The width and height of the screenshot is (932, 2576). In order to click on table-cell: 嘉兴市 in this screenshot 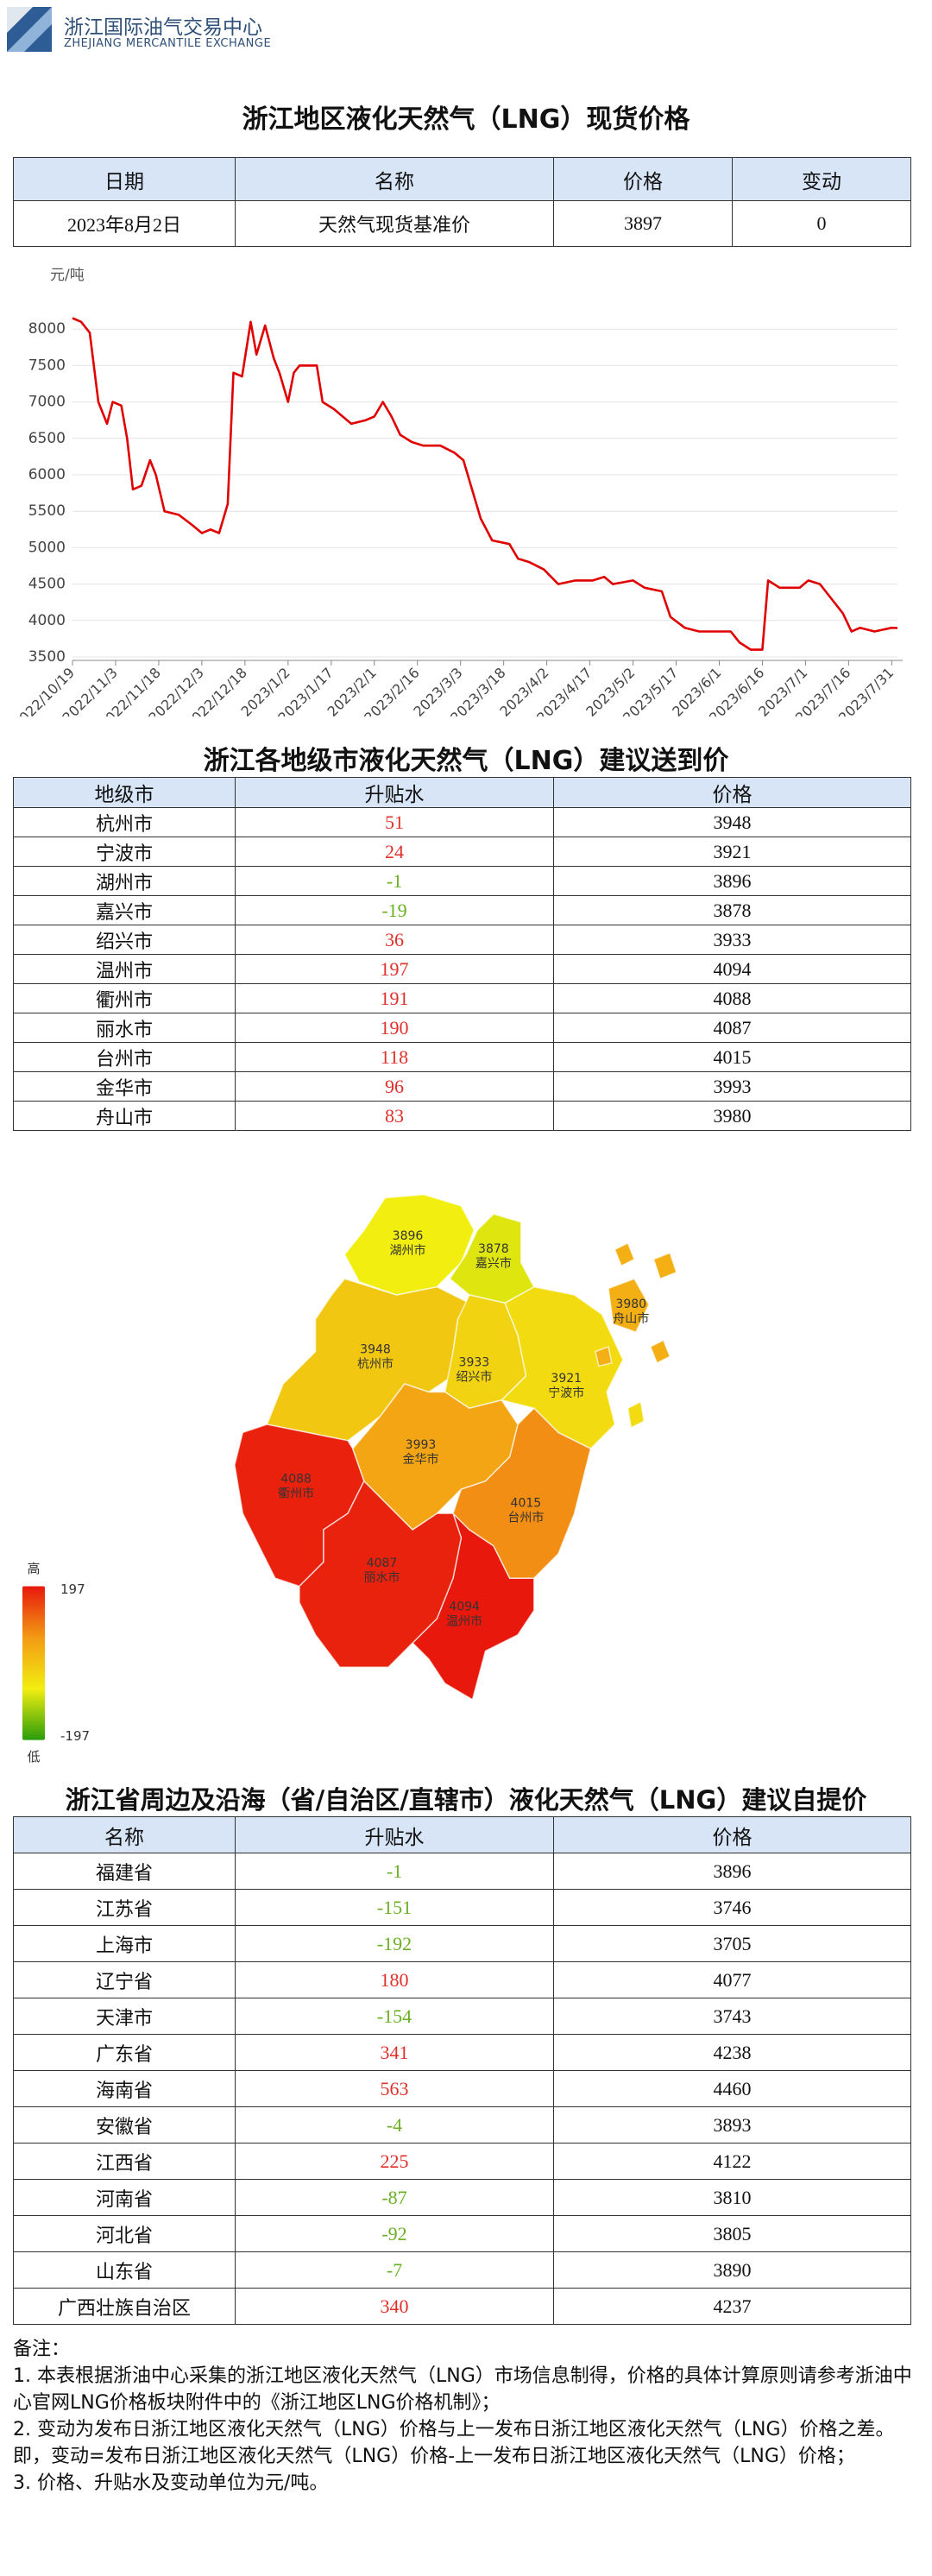, I will do `click(124, 910)`.